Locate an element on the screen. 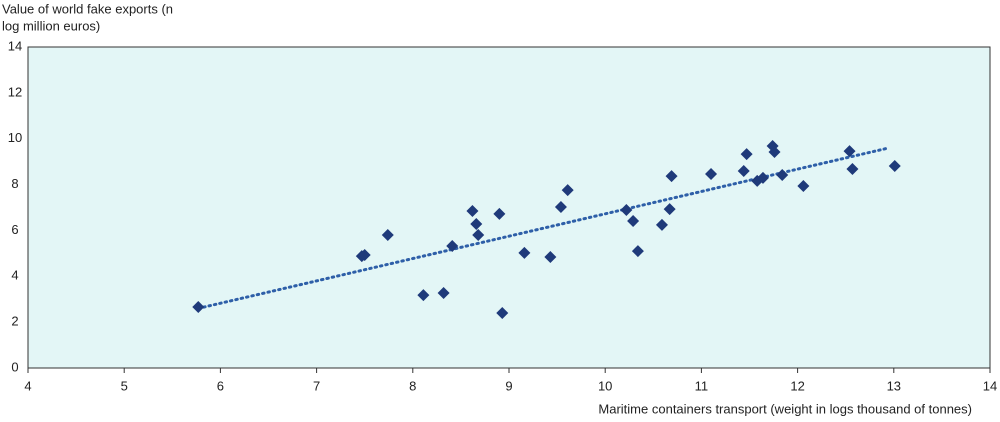 Image resolution: width=1000 pixels, height=422 pixels. x-tick-label: 9 is located at coordinates (508, 385).